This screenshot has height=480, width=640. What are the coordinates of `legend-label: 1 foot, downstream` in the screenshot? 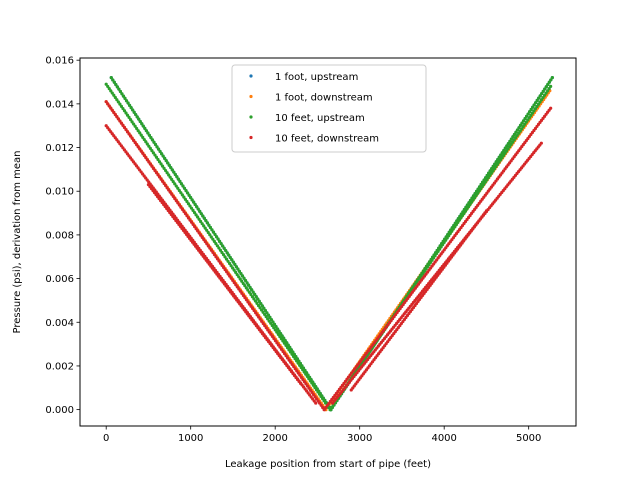 It's located at (324, 98).